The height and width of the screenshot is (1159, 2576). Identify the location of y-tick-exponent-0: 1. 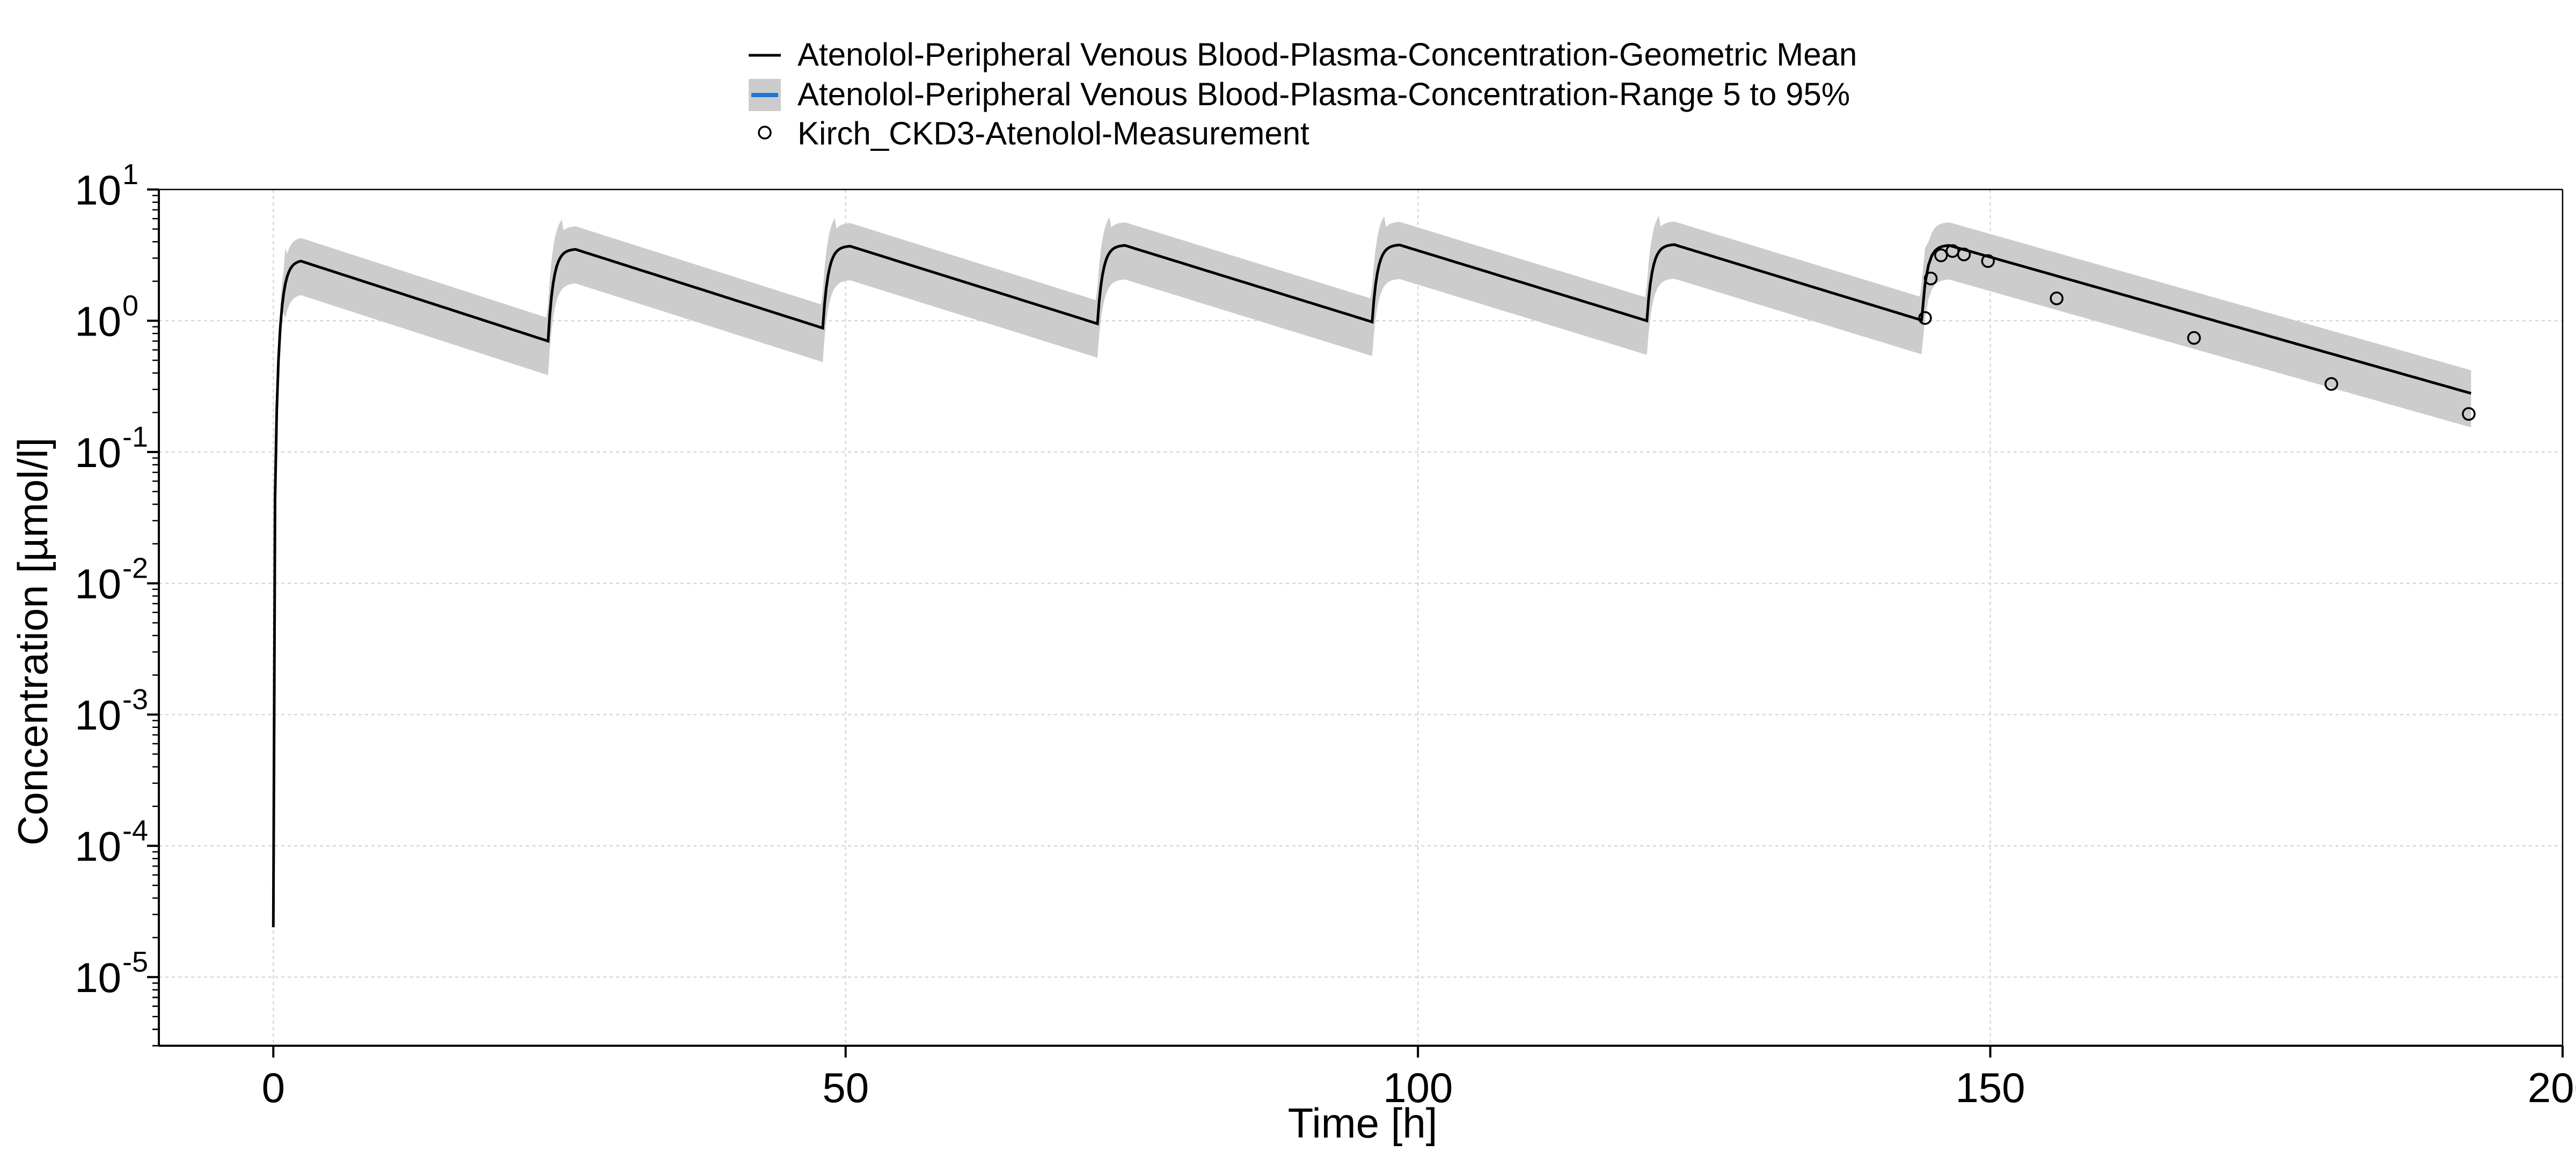
(130, 174).